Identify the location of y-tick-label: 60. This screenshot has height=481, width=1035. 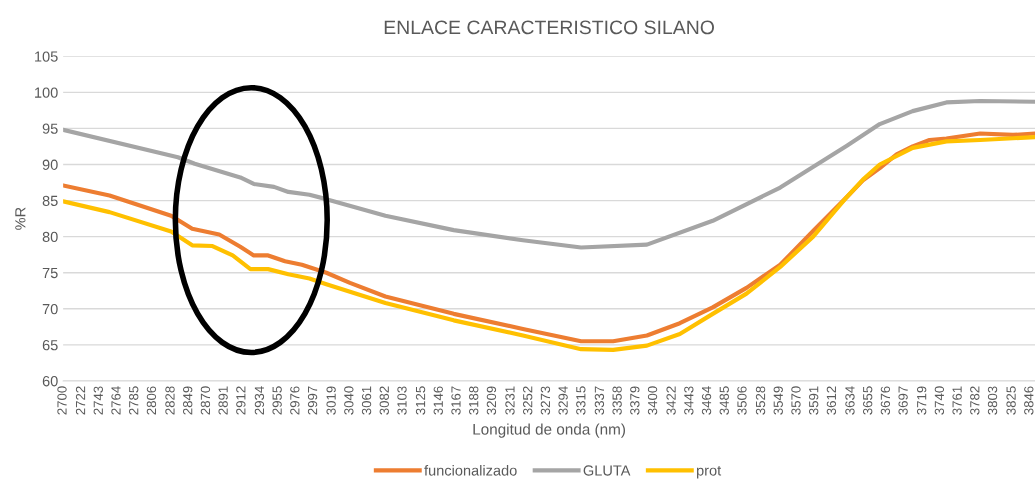
(50, 381).